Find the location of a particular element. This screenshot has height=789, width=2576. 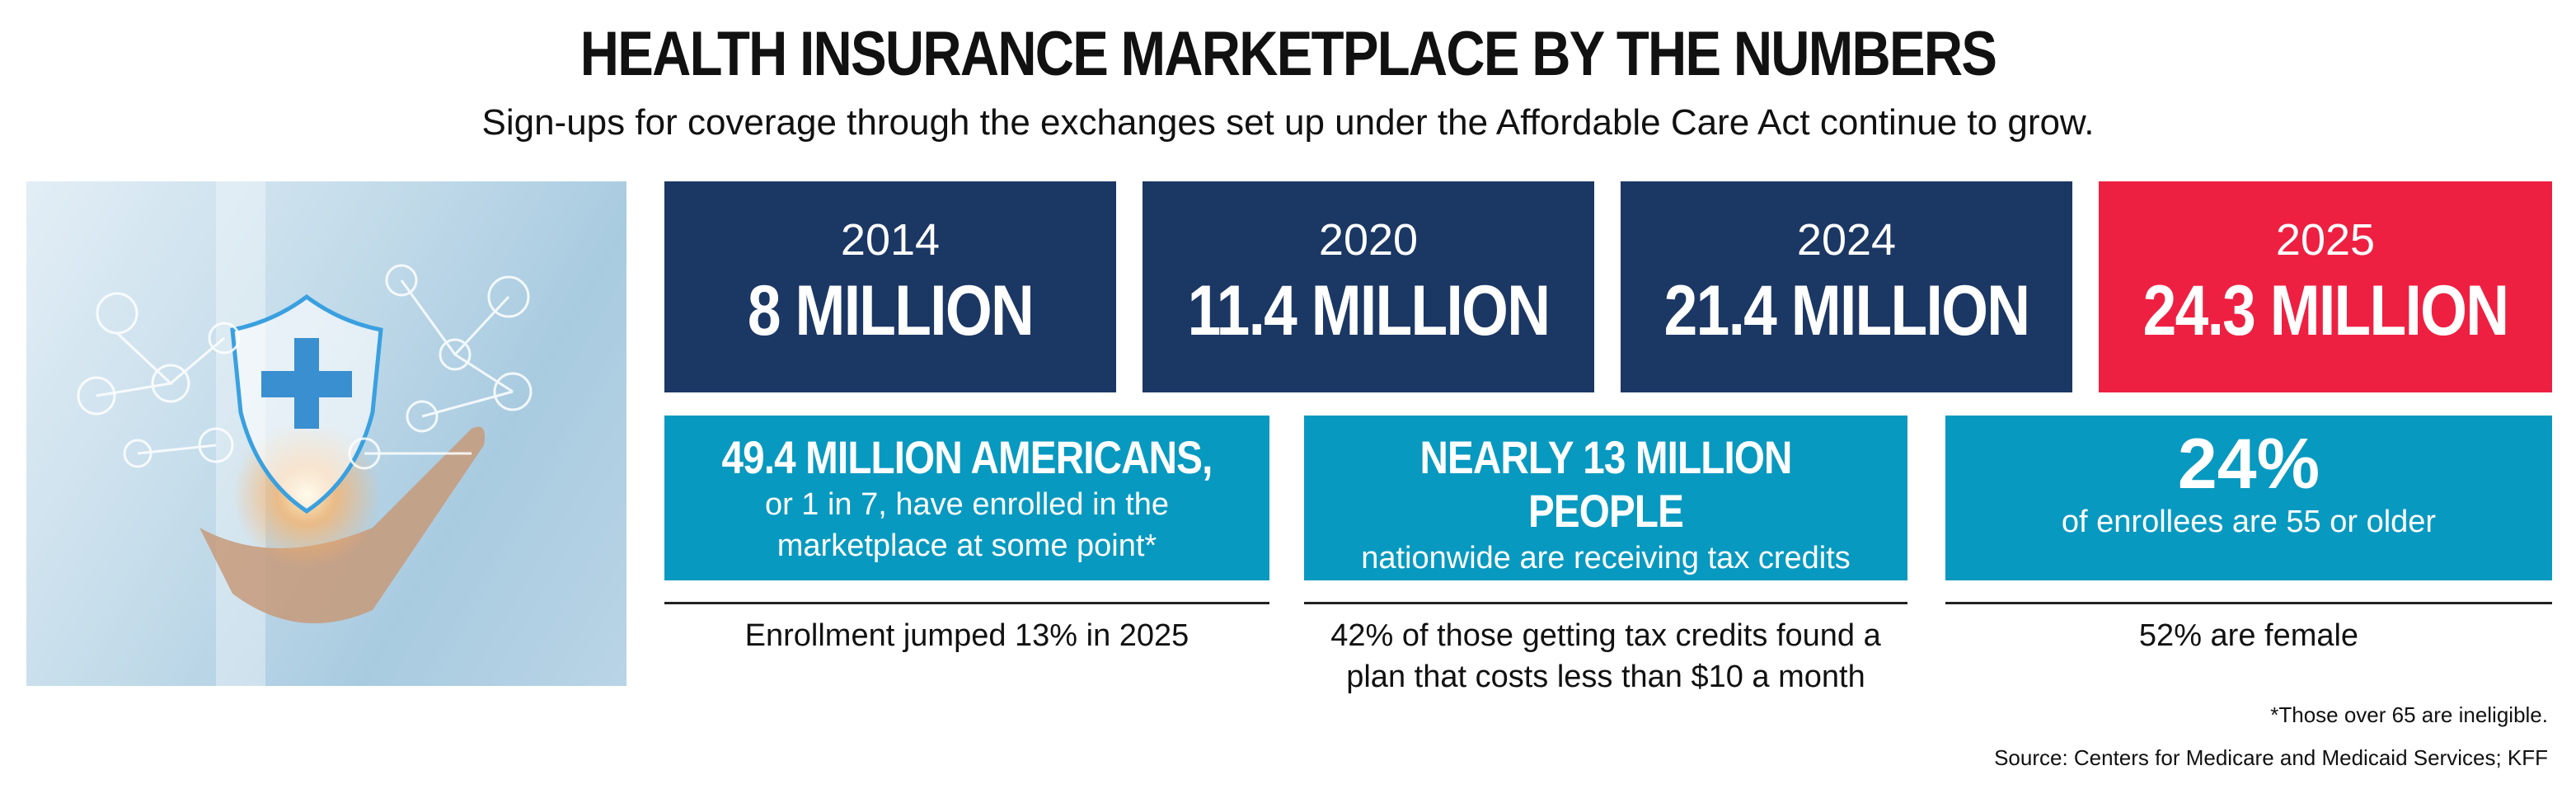

stat-note: Enrollment jumped 13% in 2025 is located at coordinates (967, 635).